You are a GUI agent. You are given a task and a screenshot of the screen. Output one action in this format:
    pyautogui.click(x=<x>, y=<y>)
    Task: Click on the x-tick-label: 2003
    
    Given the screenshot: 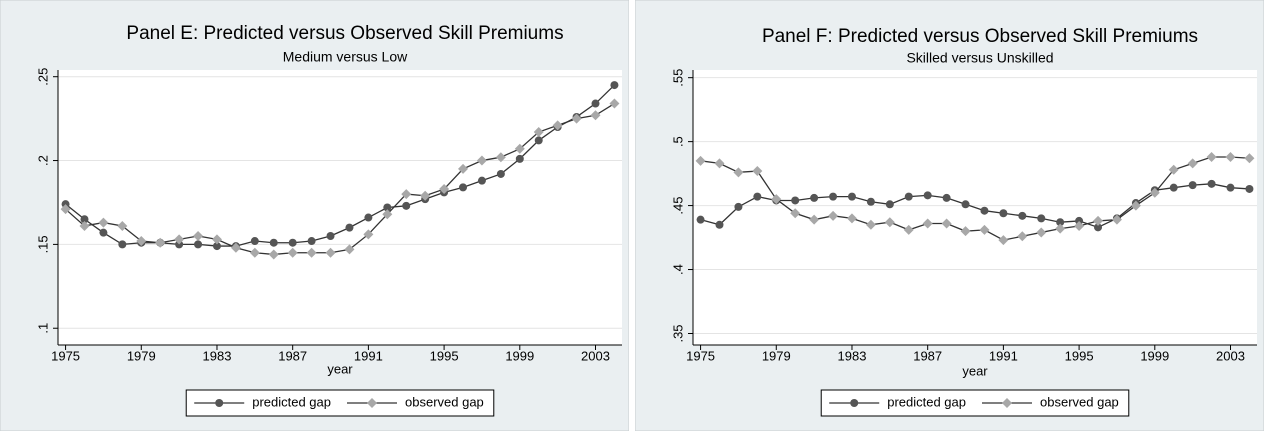 What is the action you would take?
    pyautogui.click(x=595, y=355)
    